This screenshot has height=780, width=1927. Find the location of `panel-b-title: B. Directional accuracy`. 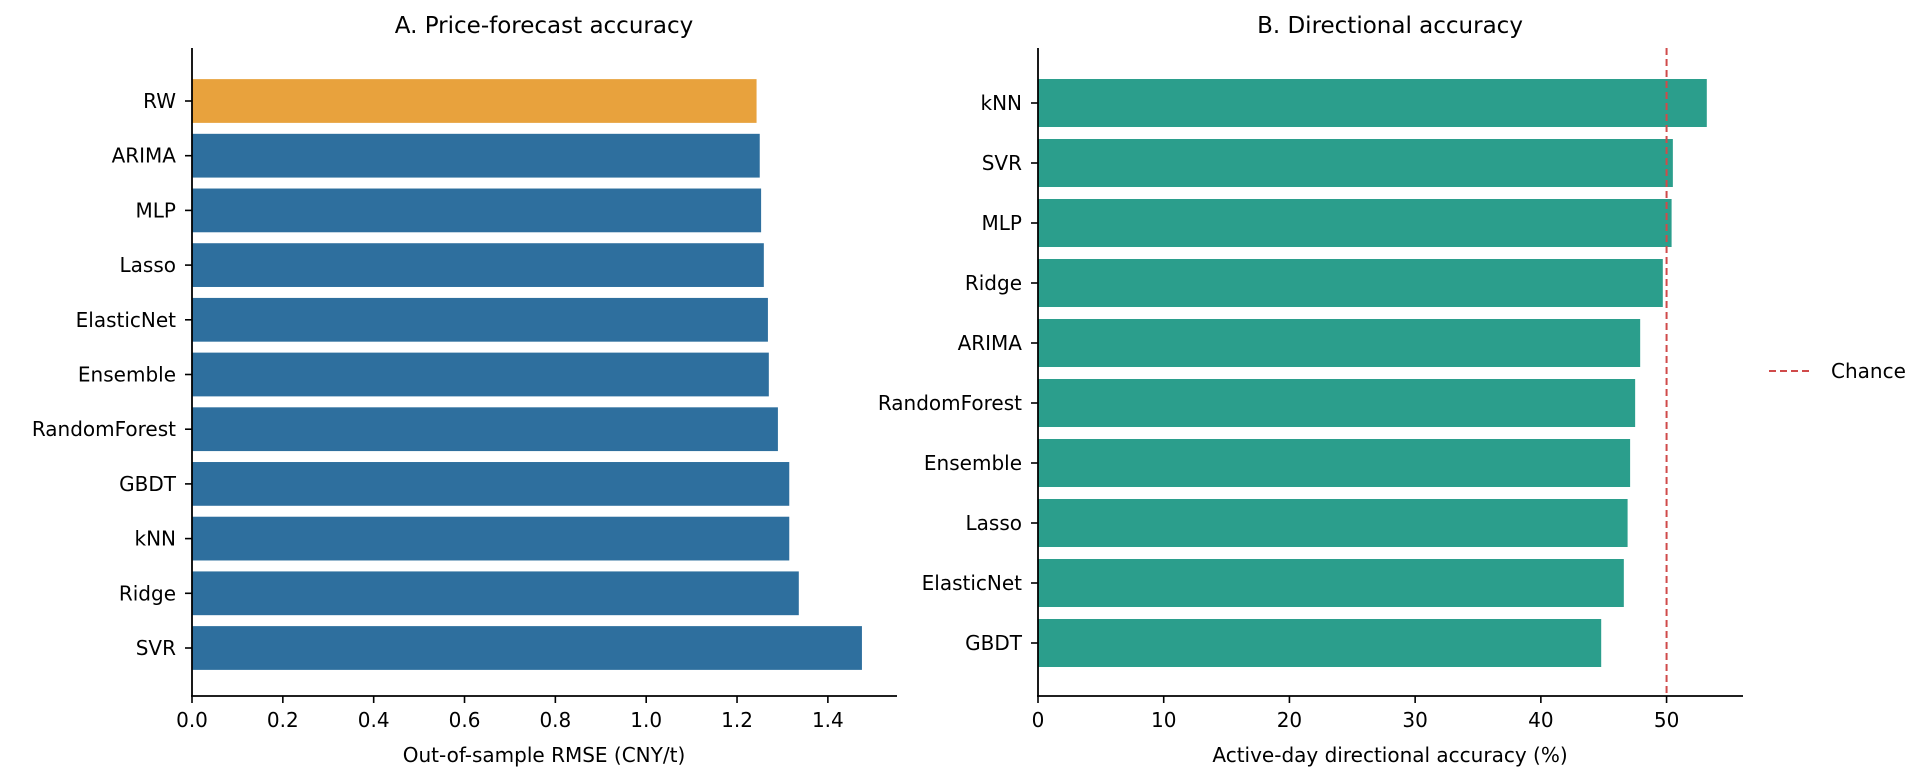

panel-b-title: B. Directional accuracy is located at coordinates (1390, 26).